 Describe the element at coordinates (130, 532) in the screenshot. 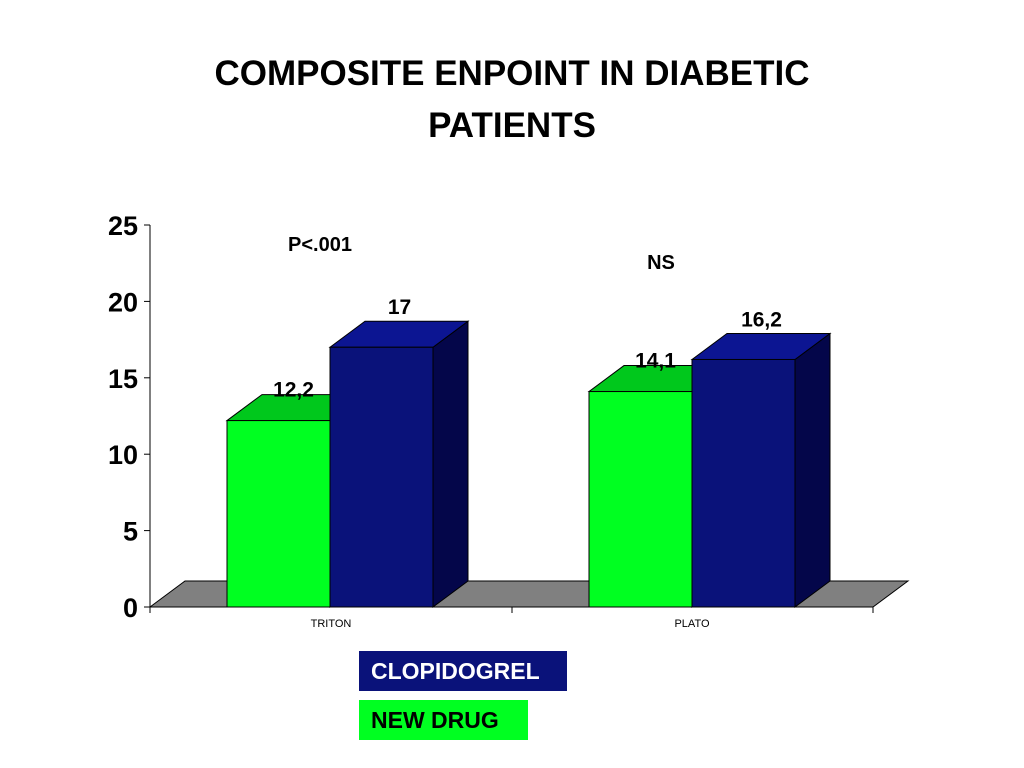

I see `y-tick-label: 5` at that location.